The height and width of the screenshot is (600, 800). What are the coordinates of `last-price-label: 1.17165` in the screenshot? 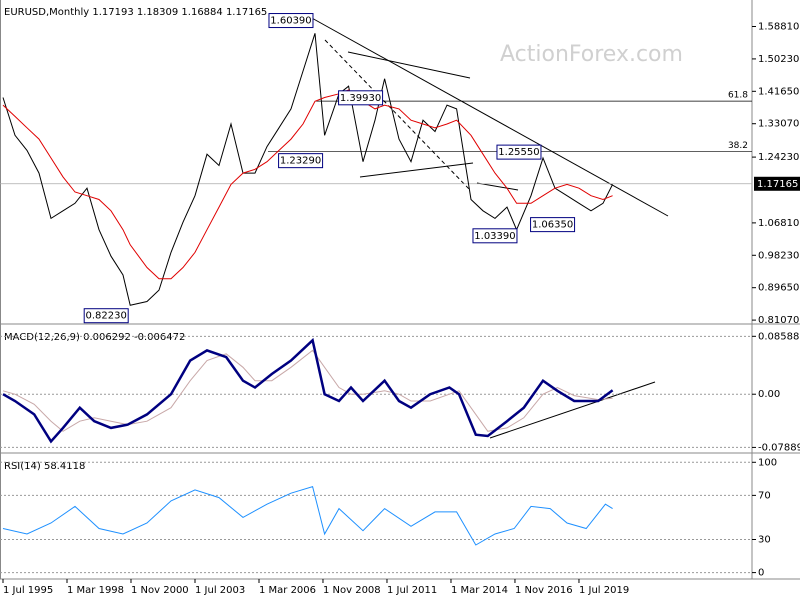 It's located at (777, 184).